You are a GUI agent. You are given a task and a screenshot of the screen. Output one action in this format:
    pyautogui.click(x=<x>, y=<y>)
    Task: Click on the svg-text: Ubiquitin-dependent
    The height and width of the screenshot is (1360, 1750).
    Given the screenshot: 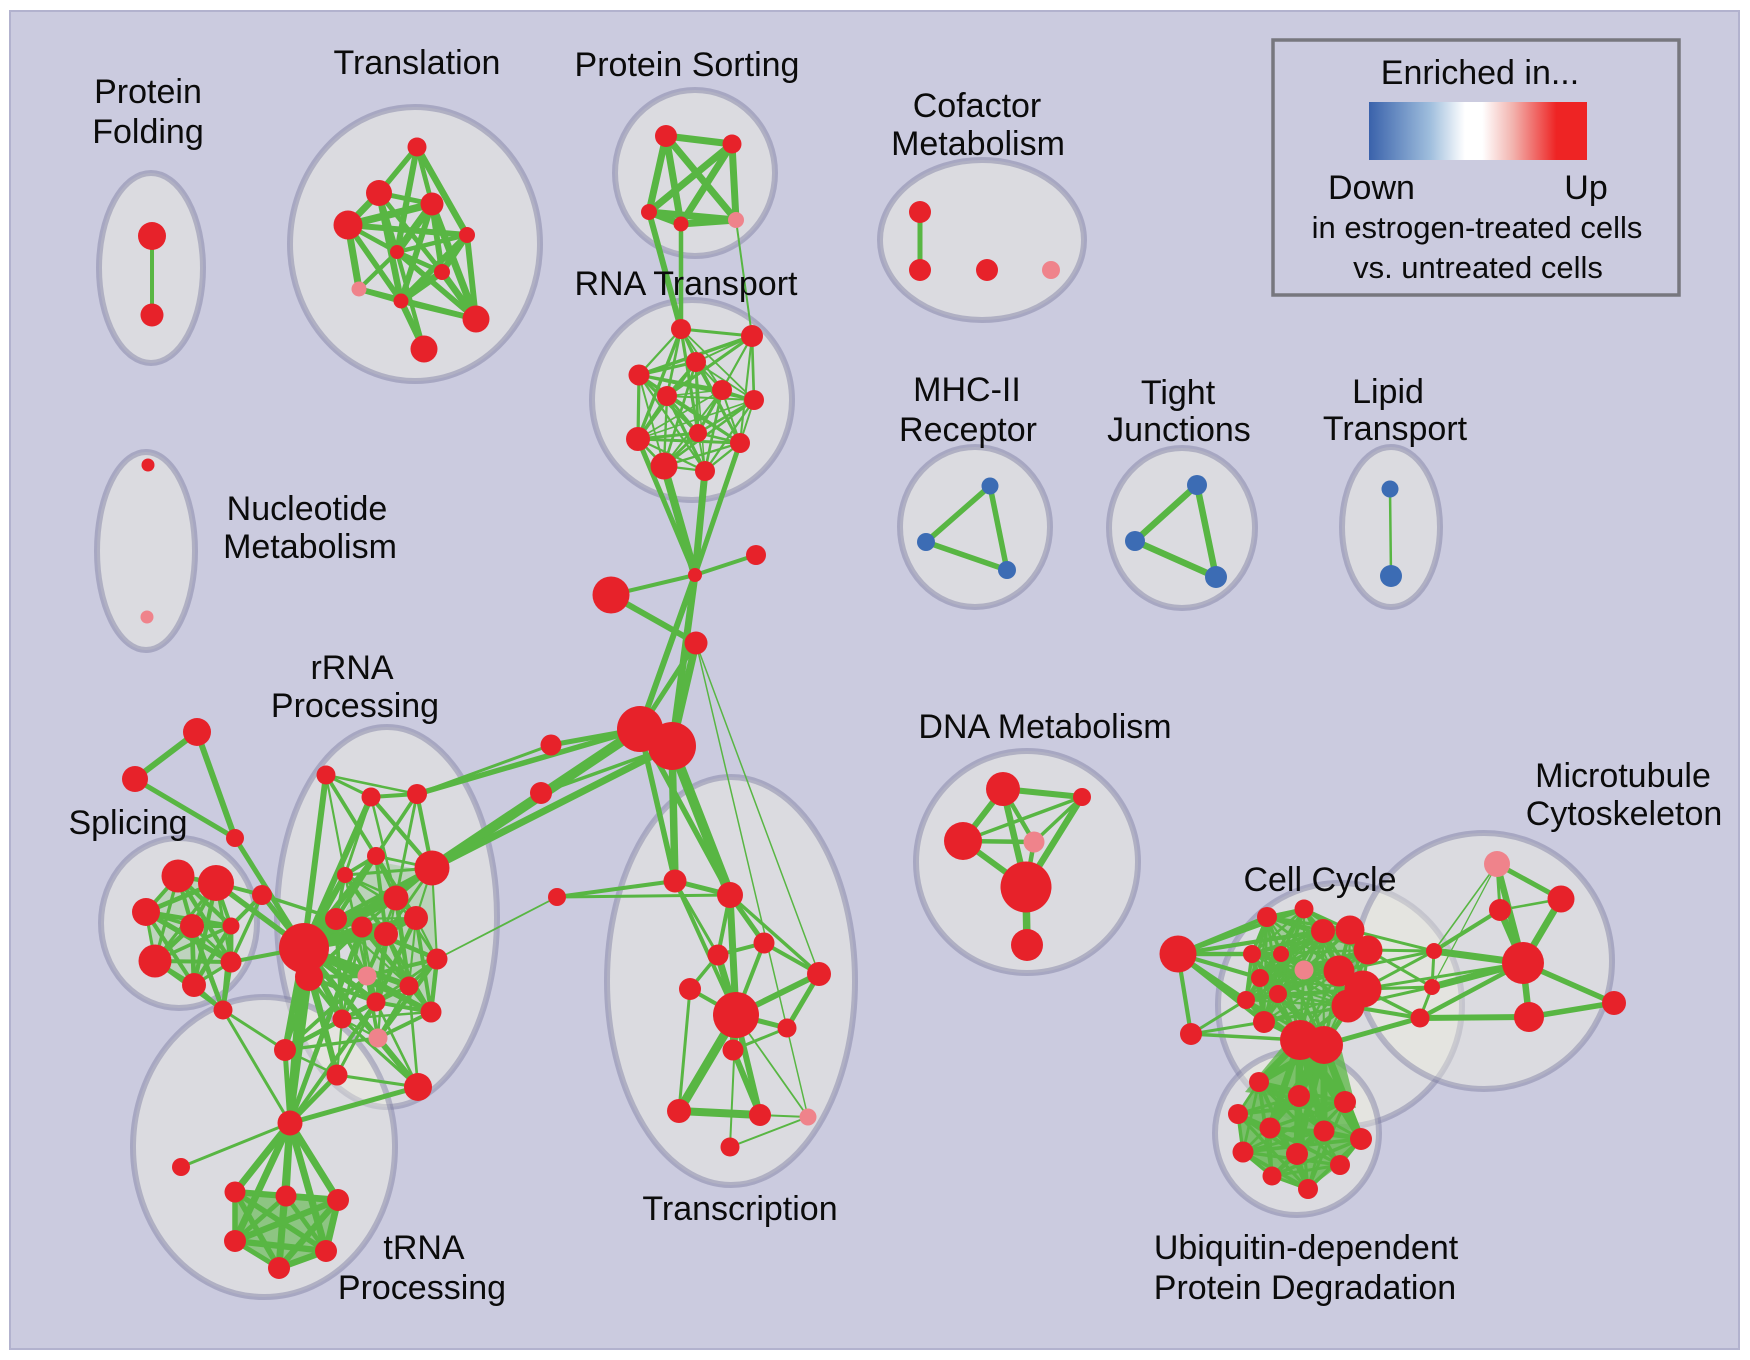 What is the action you would take?
    pyautogui.click(x=1306, y=1248)
    